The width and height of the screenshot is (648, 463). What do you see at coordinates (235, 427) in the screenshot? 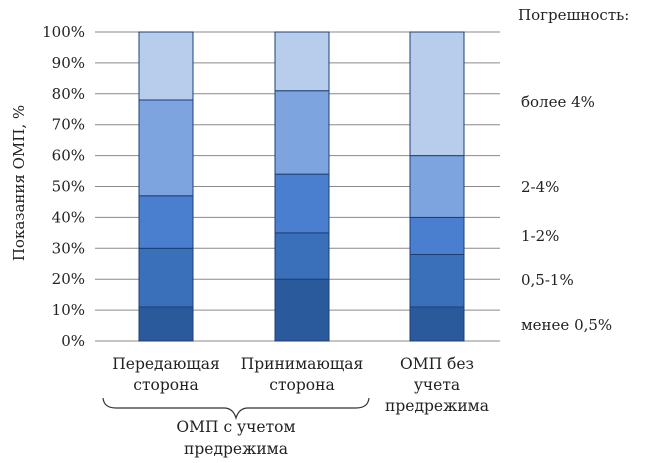
I see `group-label-line: ОМП с учетом` at bounding box center [235, 427].